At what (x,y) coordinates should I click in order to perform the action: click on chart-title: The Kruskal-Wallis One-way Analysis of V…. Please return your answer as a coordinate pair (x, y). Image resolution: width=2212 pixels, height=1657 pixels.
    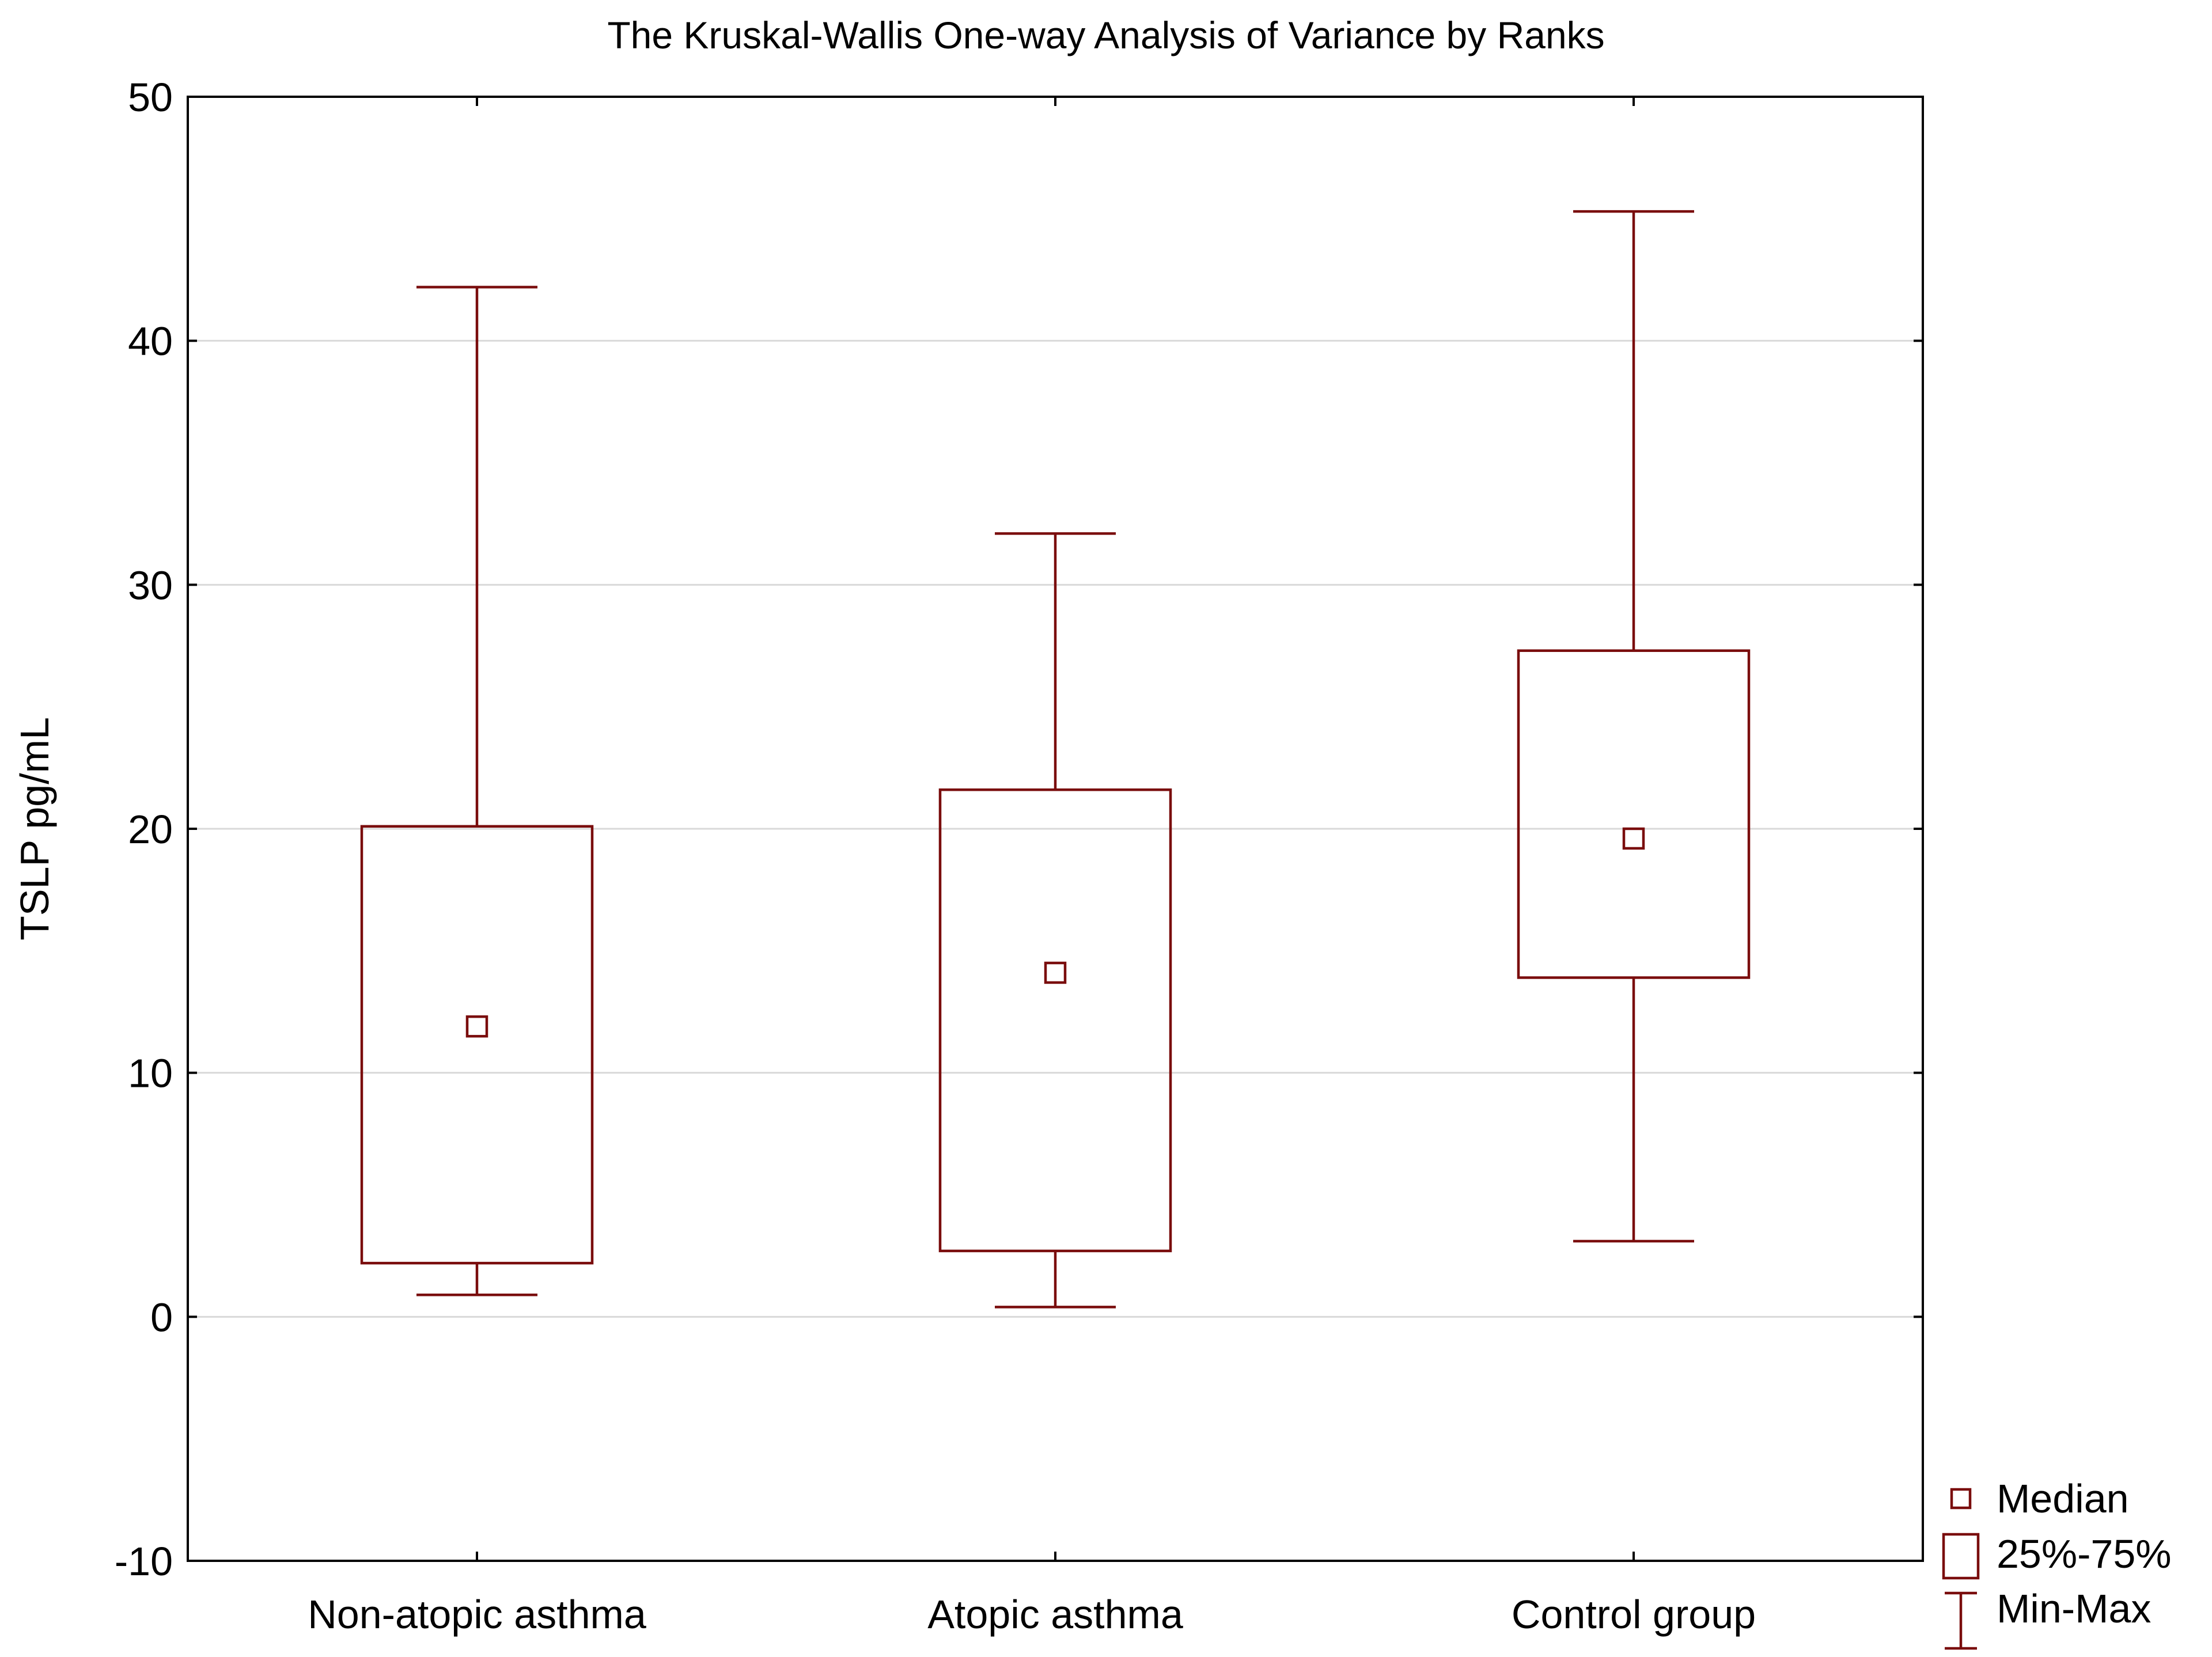
    Looking at the image, I should click on (1105, 35).